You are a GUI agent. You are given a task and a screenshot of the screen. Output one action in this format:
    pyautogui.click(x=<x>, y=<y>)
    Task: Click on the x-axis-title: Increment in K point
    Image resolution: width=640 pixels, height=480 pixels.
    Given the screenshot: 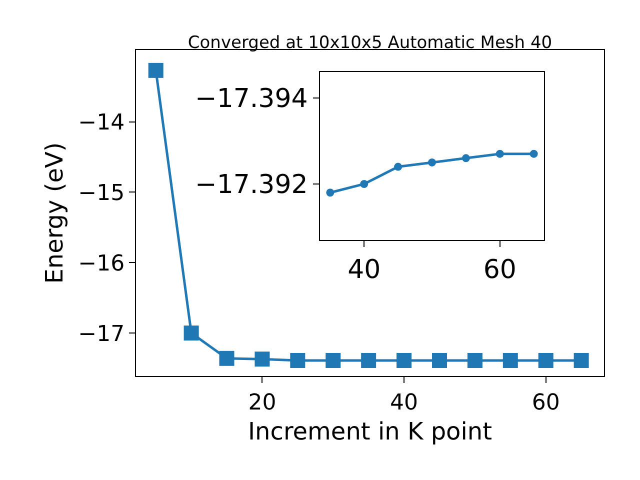 What is the action you would take?
    pyautogui.click(x=370, y=432)
    